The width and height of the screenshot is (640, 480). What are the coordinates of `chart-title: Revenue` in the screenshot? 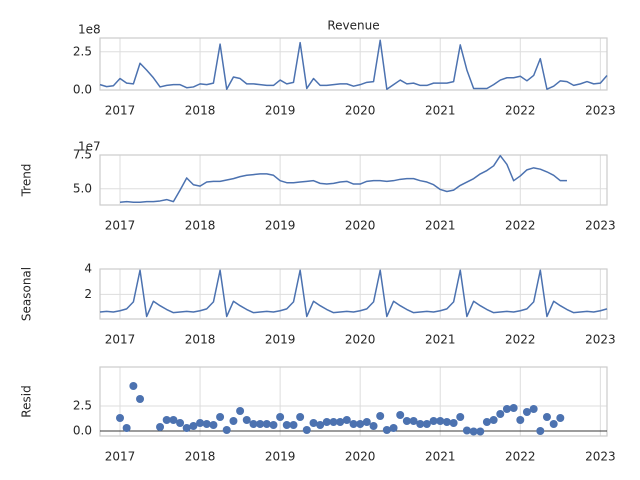 It's located at (353, 26).